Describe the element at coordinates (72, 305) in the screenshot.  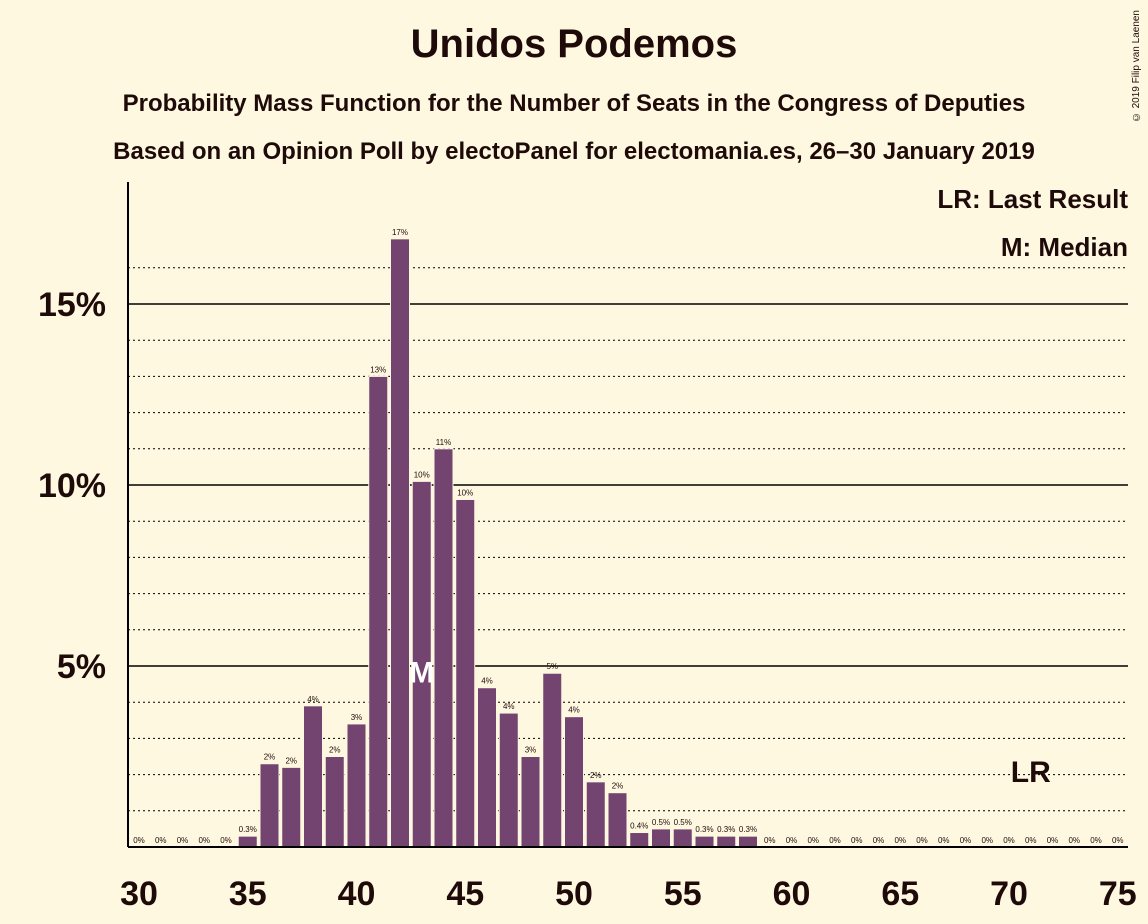
I see `y-tick-label: 15%` at that location.